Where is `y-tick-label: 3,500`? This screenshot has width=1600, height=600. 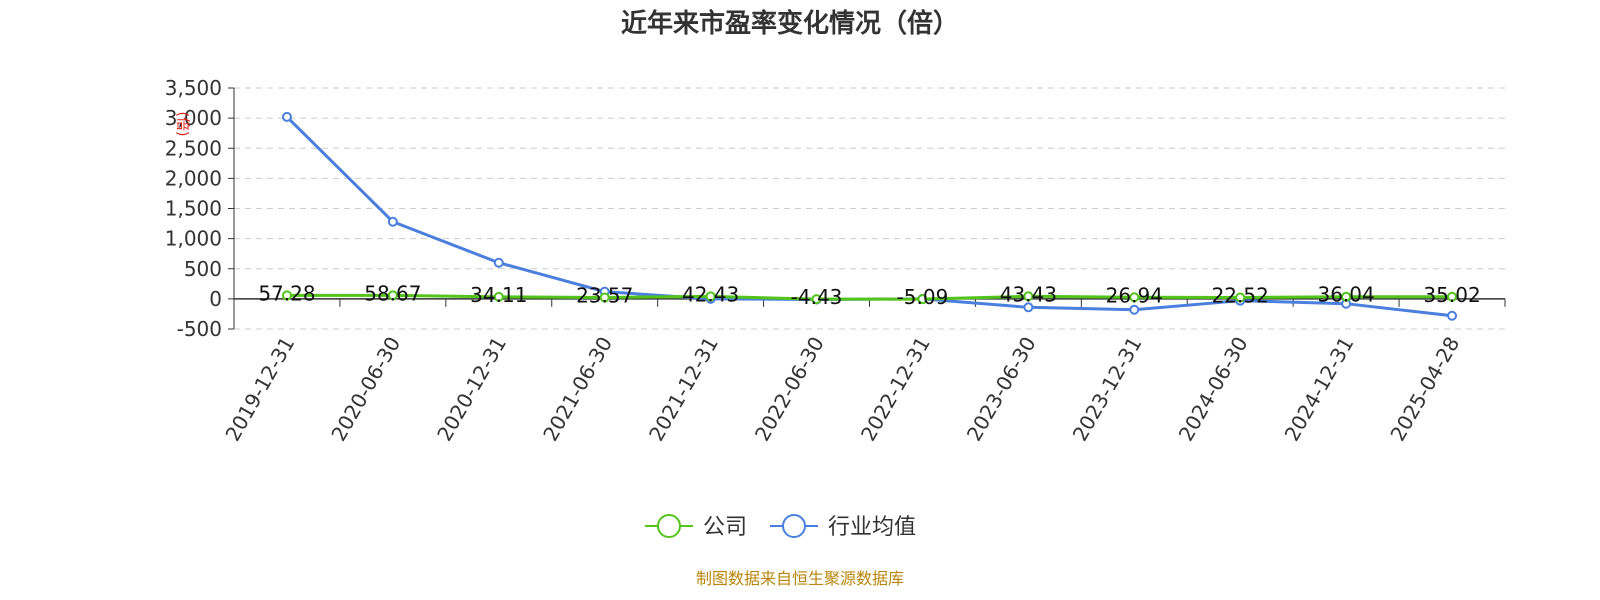 y-tick-label: 3,500 is located at coordinates (193, 88).